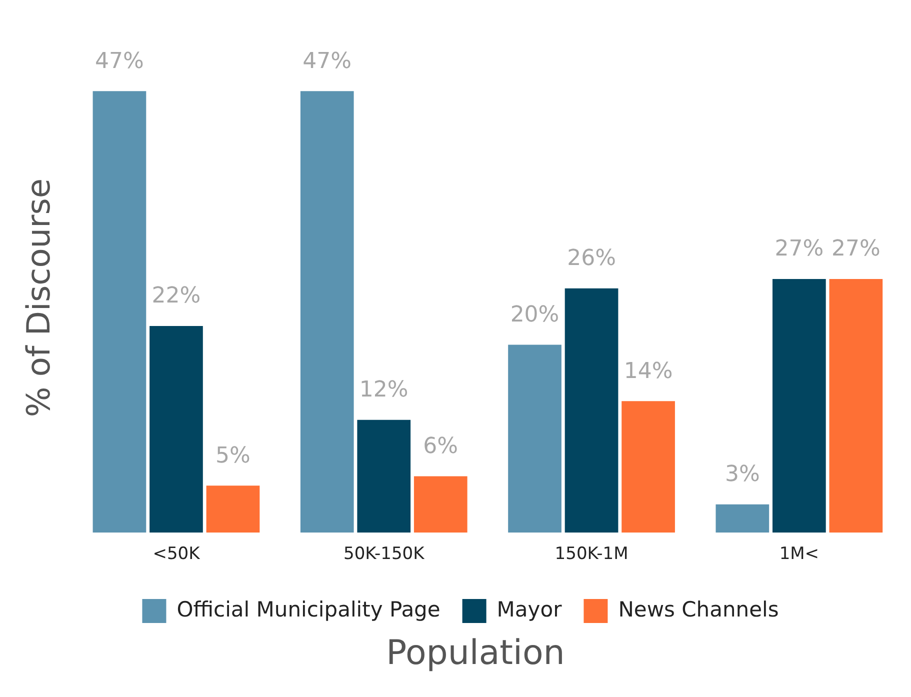  What do you see at coordinates (529, 609) in the screenshot?
I see `legend-label: Mayor` at bounding box center [529, 609].